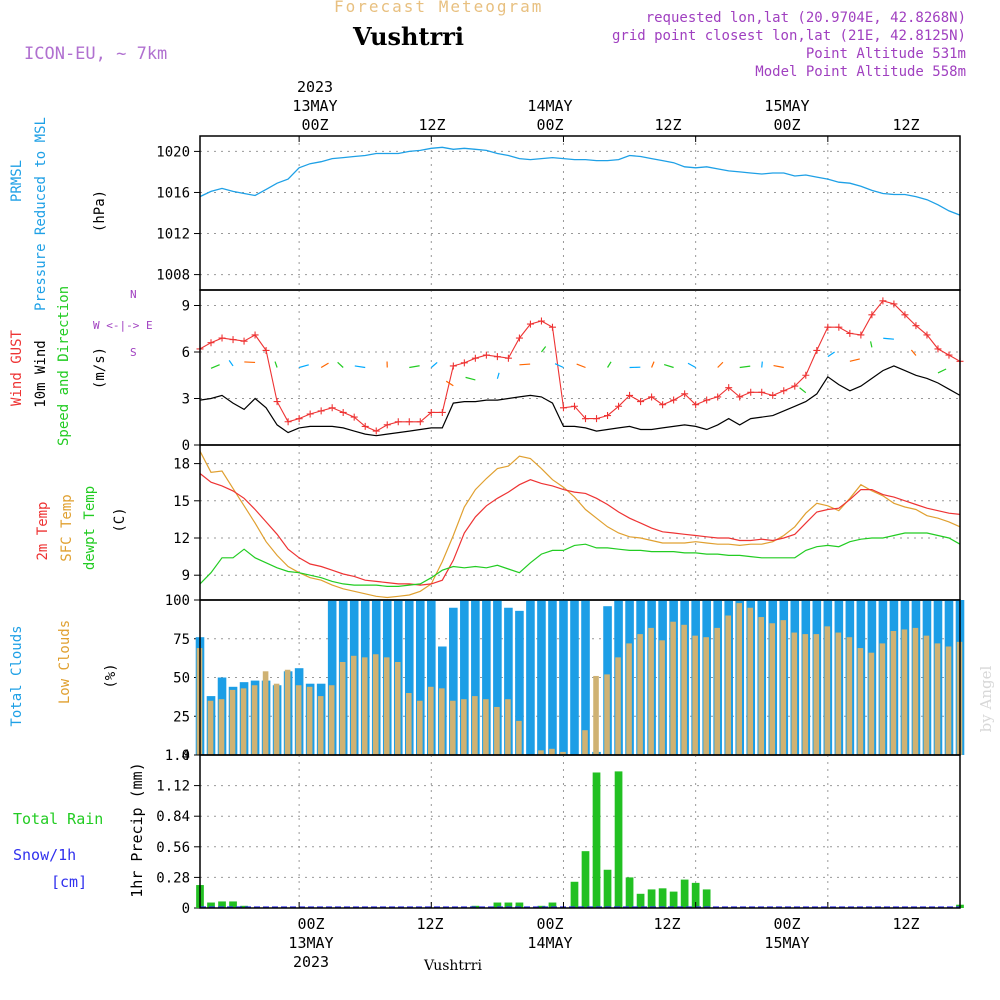 This screenshot has width=1000, height=1000. Describe the element at coordinates (580, 181) in the screenshot. I see `pressure-line` at that location.